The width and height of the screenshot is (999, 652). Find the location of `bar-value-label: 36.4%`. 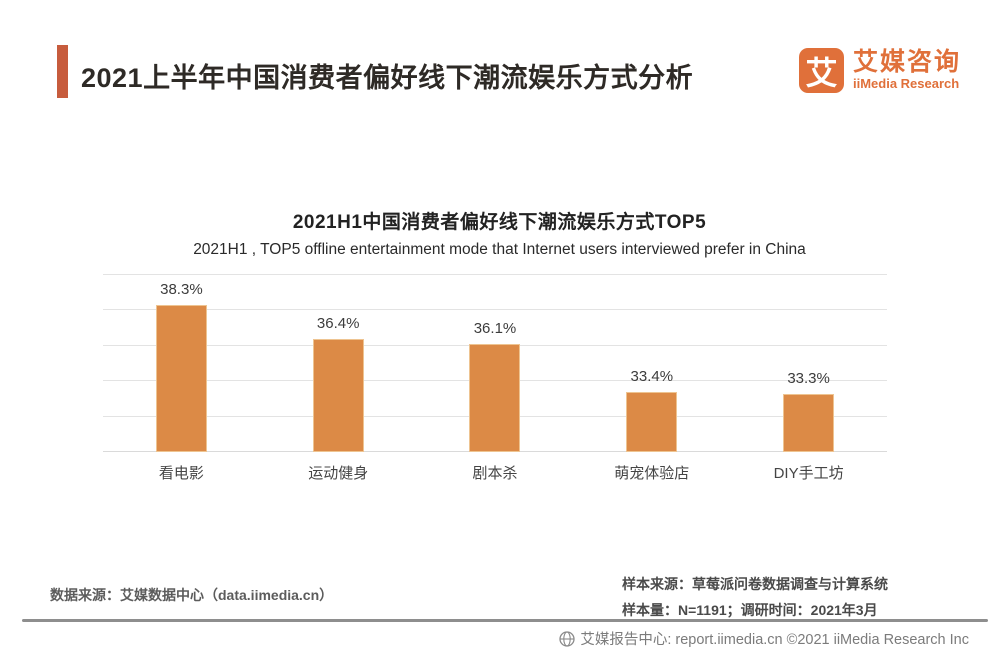

bar-value-label: 36.4% is located at coordinates (338, 323).